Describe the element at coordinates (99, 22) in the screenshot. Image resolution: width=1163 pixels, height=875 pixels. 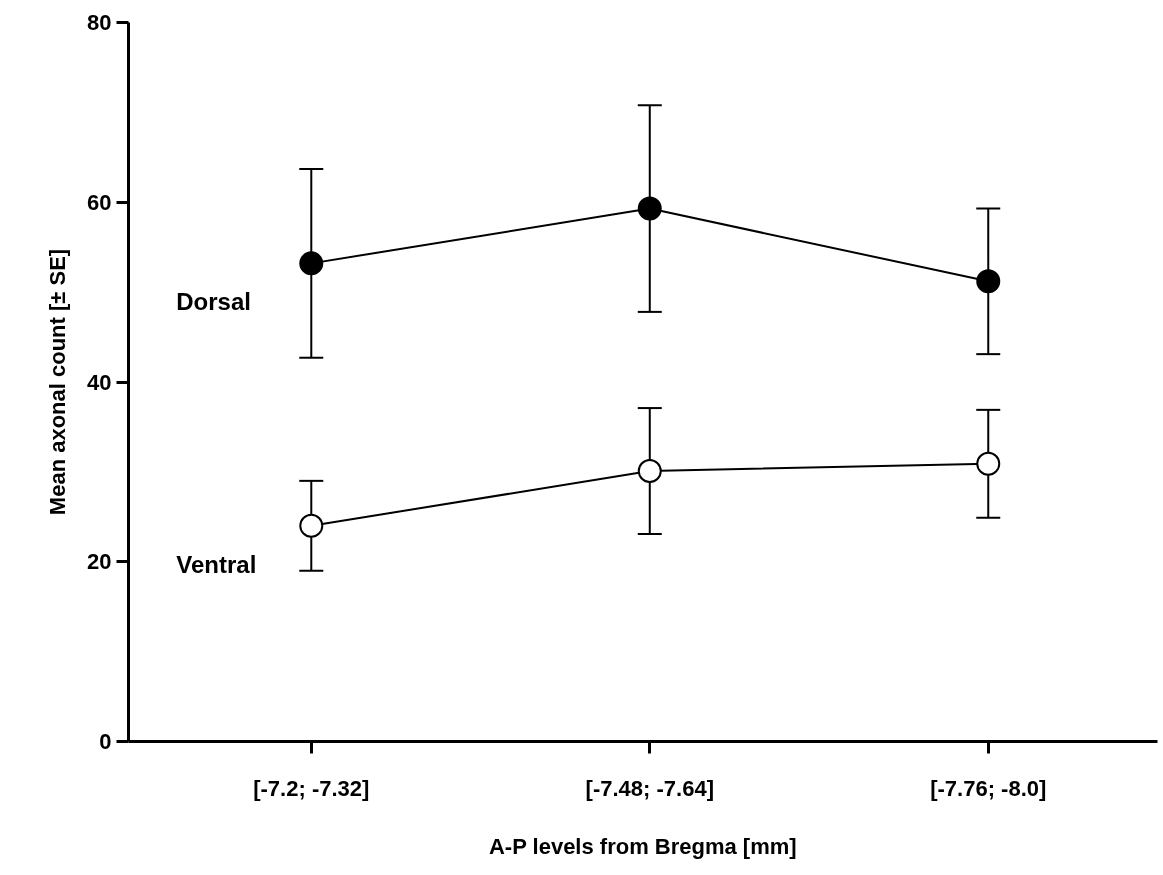
I see `y-tick-label: 80` at that location.